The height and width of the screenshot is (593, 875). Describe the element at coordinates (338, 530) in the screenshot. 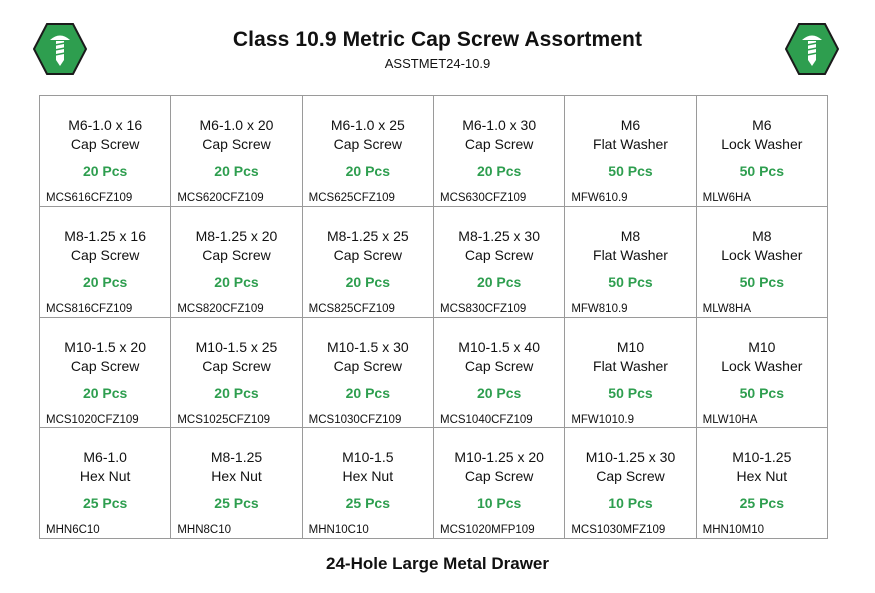

I see `item-part-number: MHN10C10` at that location.